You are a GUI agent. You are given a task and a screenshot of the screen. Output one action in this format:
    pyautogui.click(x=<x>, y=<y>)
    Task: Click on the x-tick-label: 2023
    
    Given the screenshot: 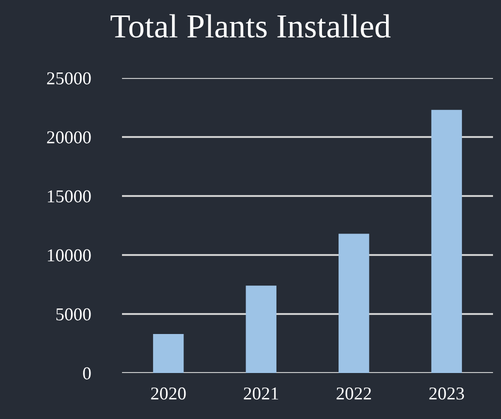 What is the action you would take?
    pyautogui.click(x=446, y=393)
    